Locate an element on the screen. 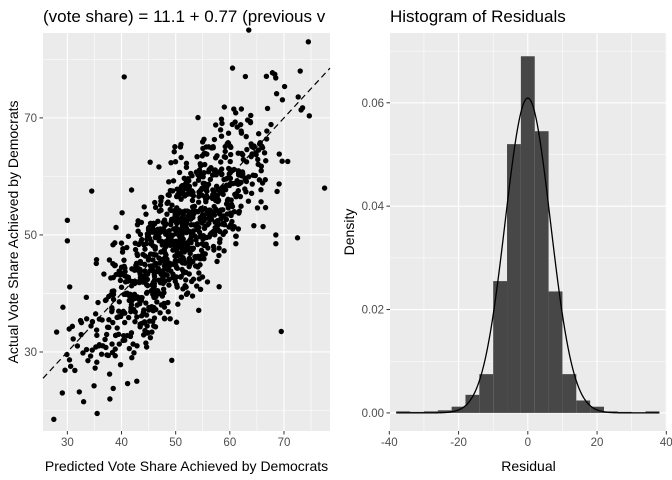  x-tick-label: -20 is located at coordinates (458, 443).